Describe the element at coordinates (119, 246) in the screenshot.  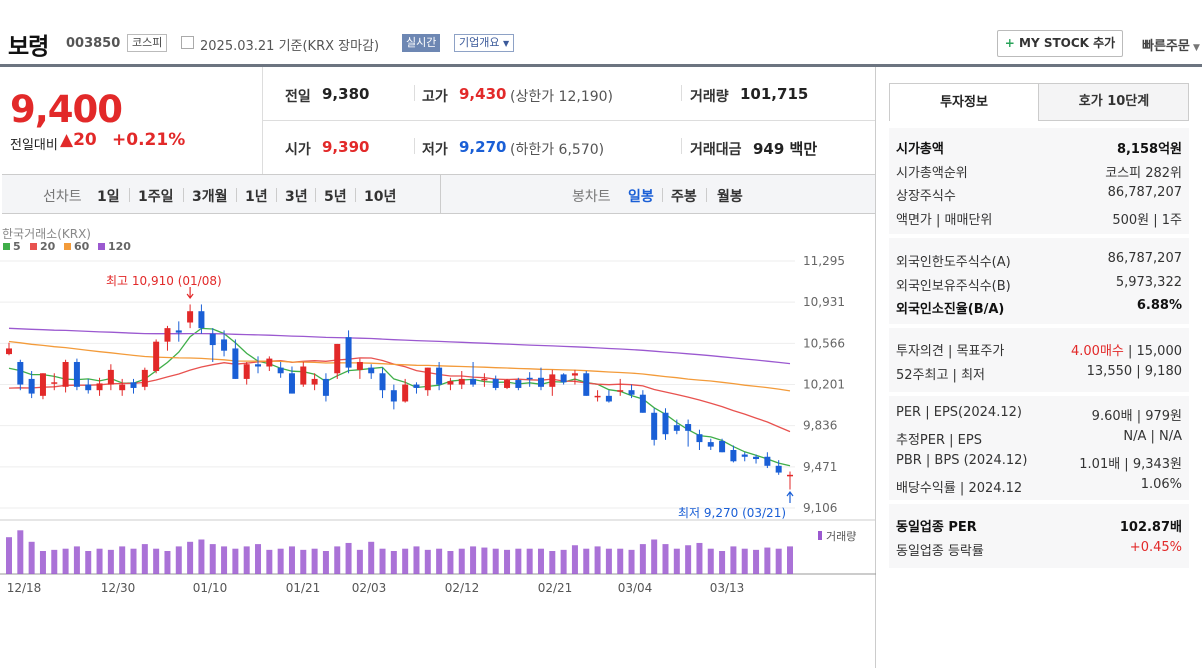
I see `legend-label-120: 120` at that location.